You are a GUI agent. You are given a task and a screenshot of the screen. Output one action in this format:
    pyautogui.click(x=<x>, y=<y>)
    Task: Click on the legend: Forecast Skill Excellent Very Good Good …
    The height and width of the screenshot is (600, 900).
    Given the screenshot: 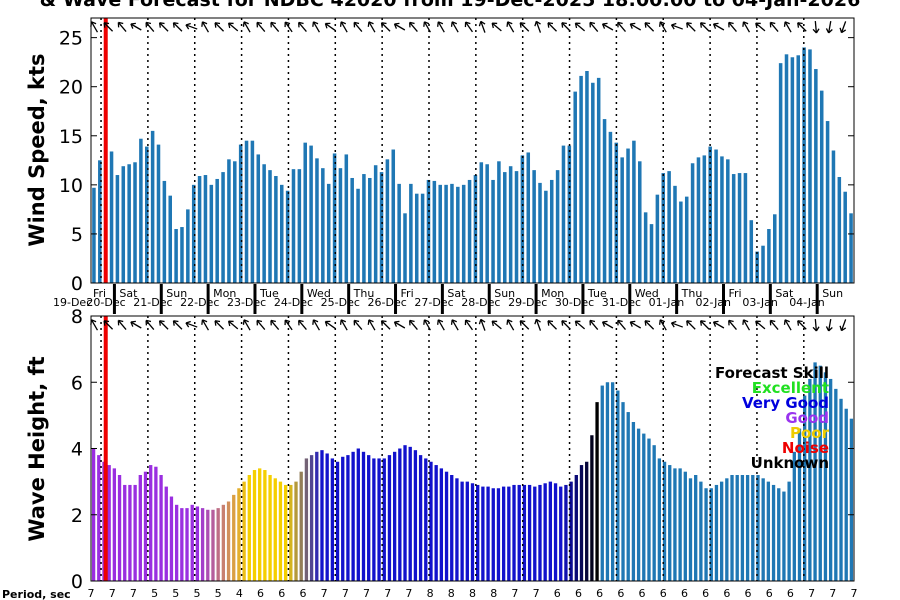 What is the action you would take?
    pyautogui.click(x=772, y=418)
    